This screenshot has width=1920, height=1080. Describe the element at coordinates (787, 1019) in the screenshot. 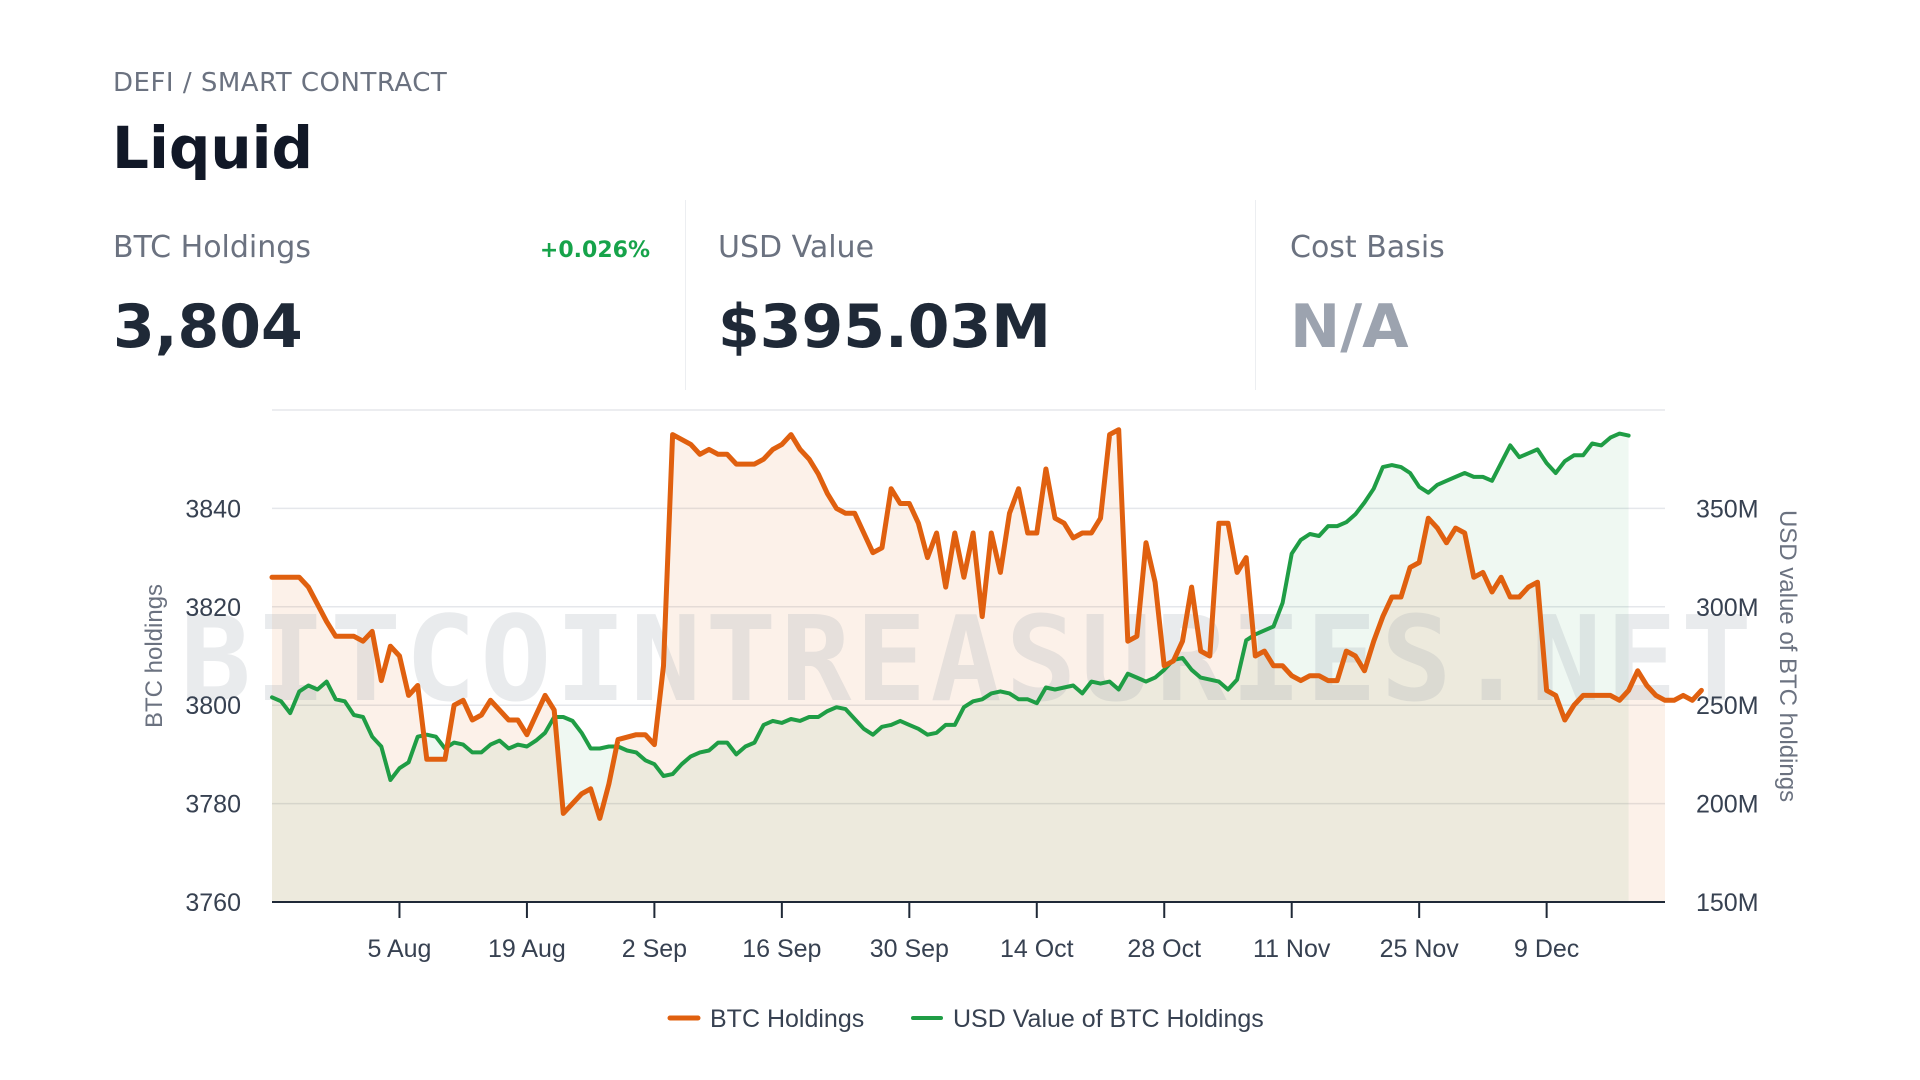

I see `legend-btc-label: BTC Holdings` at that location.